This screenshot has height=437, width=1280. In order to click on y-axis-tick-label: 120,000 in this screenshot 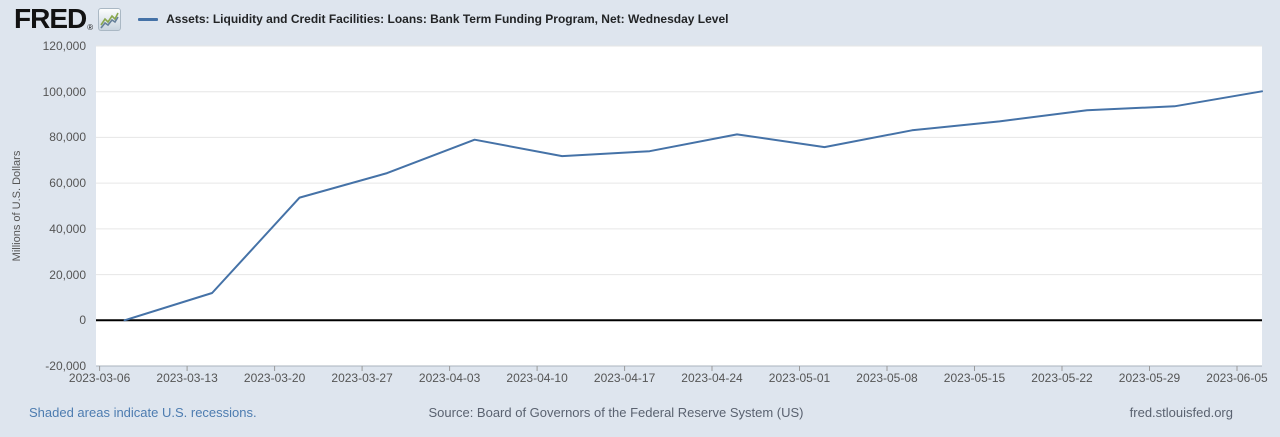, I will do `click(64, 46)`.